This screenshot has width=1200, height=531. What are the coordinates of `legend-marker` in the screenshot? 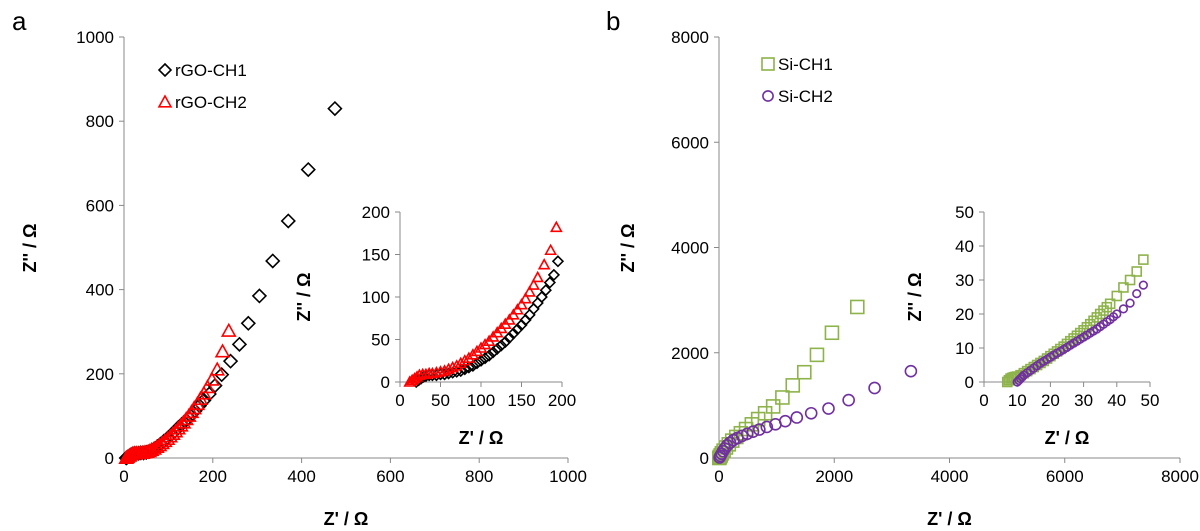 It's located at (768, 64).